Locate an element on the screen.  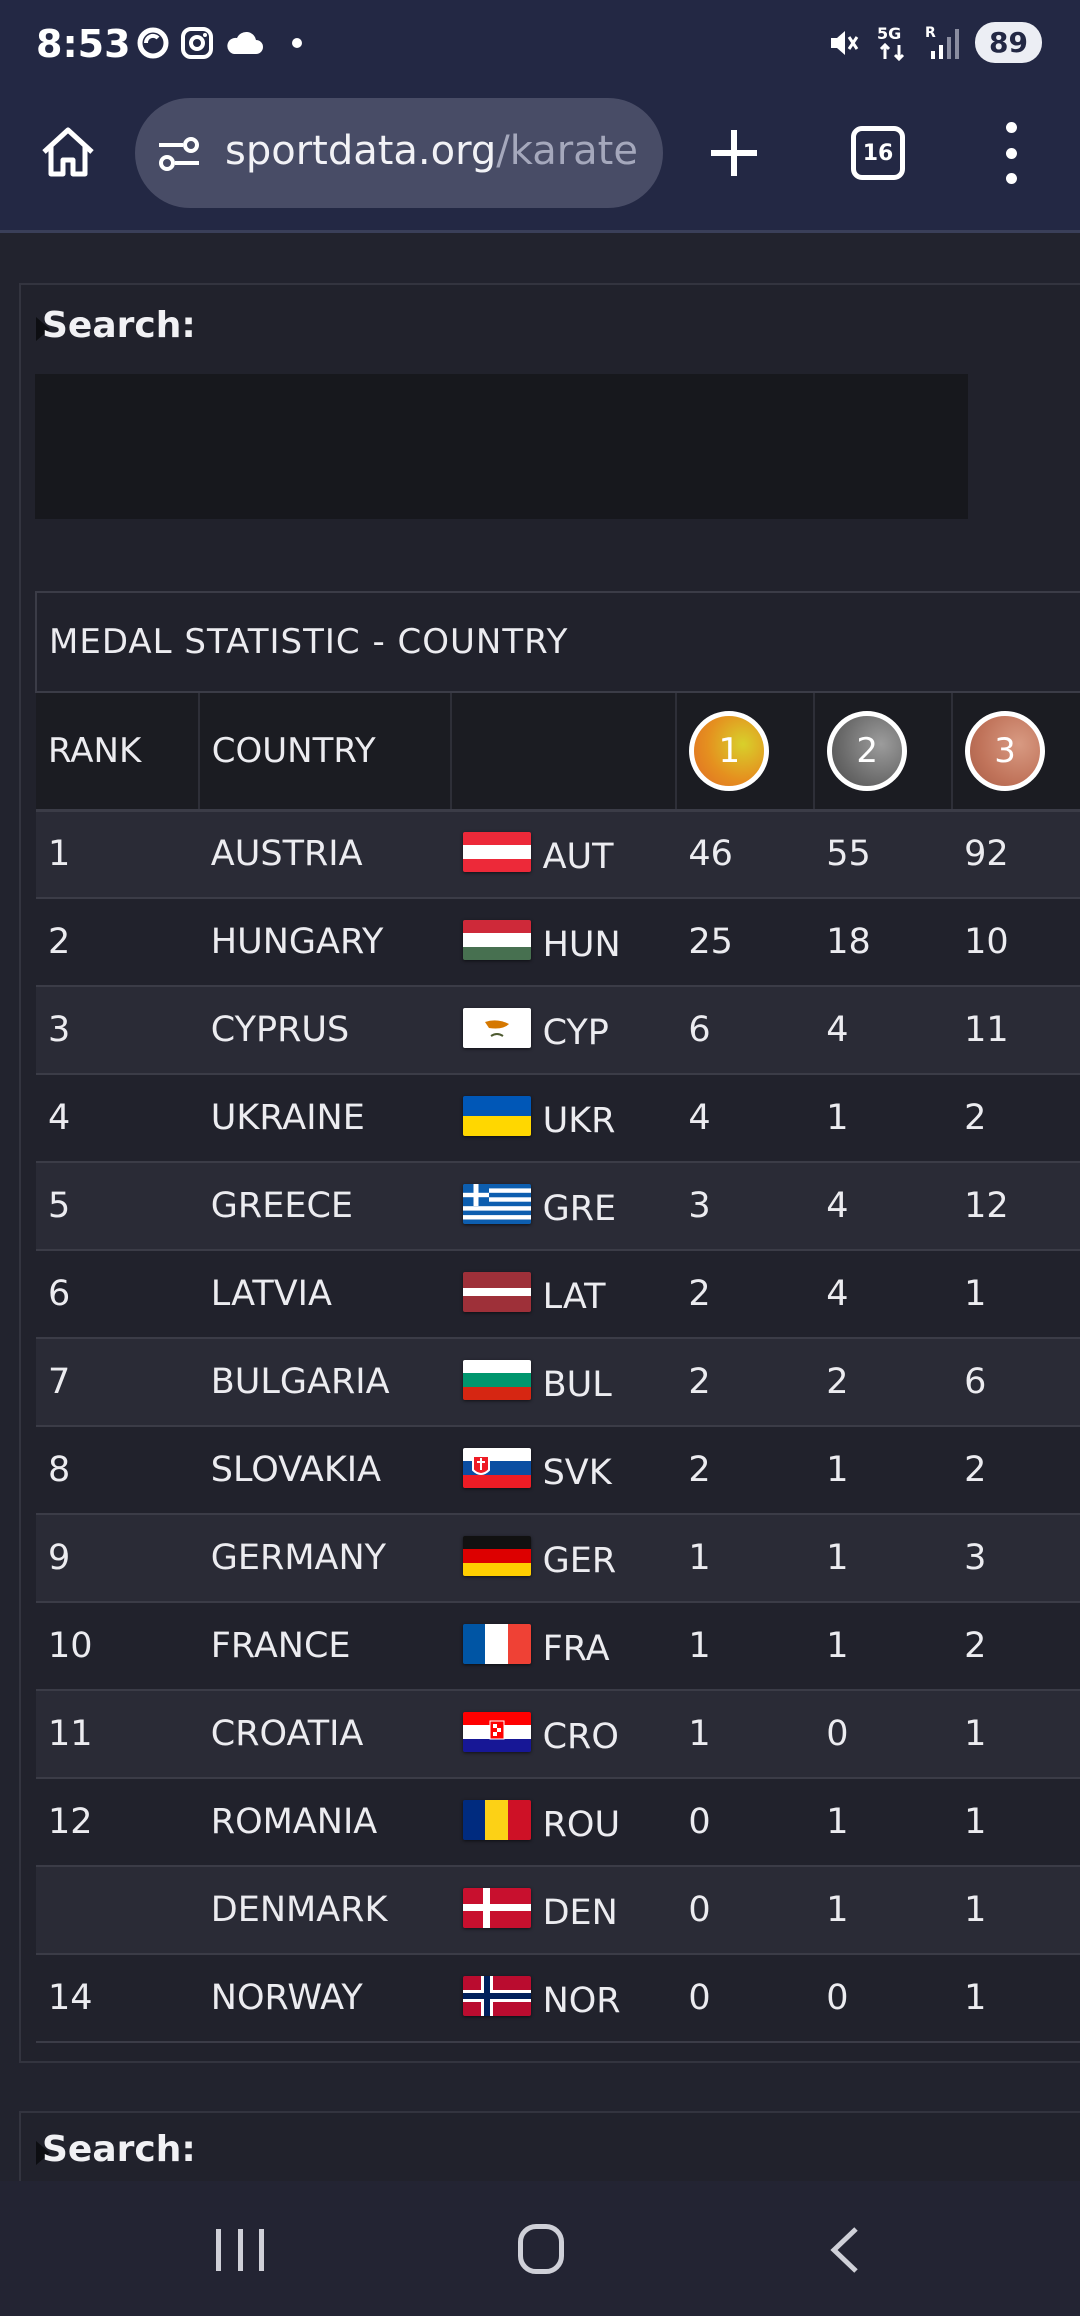
table-row: 10 FRANCE FRA 1 1 2 is located at coordinates (558, 1646).